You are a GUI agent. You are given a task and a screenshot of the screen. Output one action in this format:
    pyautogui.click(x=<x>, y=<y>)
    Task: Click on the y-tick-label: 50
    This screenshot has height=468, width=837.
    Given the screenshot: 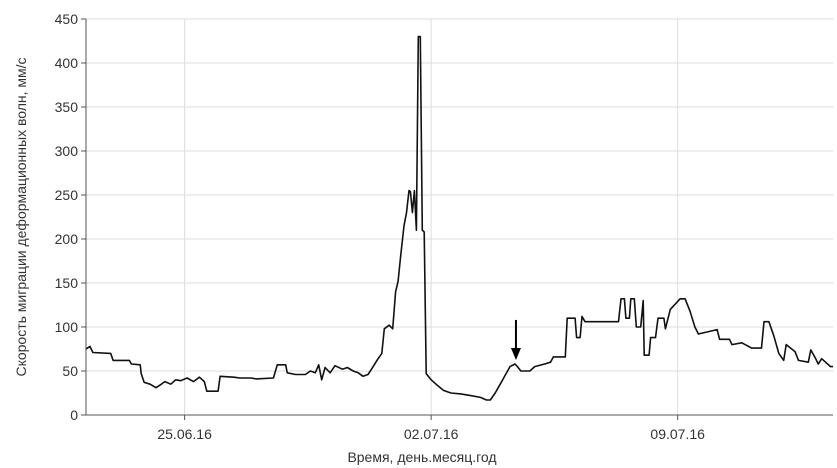 What is the action you would take?
    pyautogui.click(x=70, y=371)
    